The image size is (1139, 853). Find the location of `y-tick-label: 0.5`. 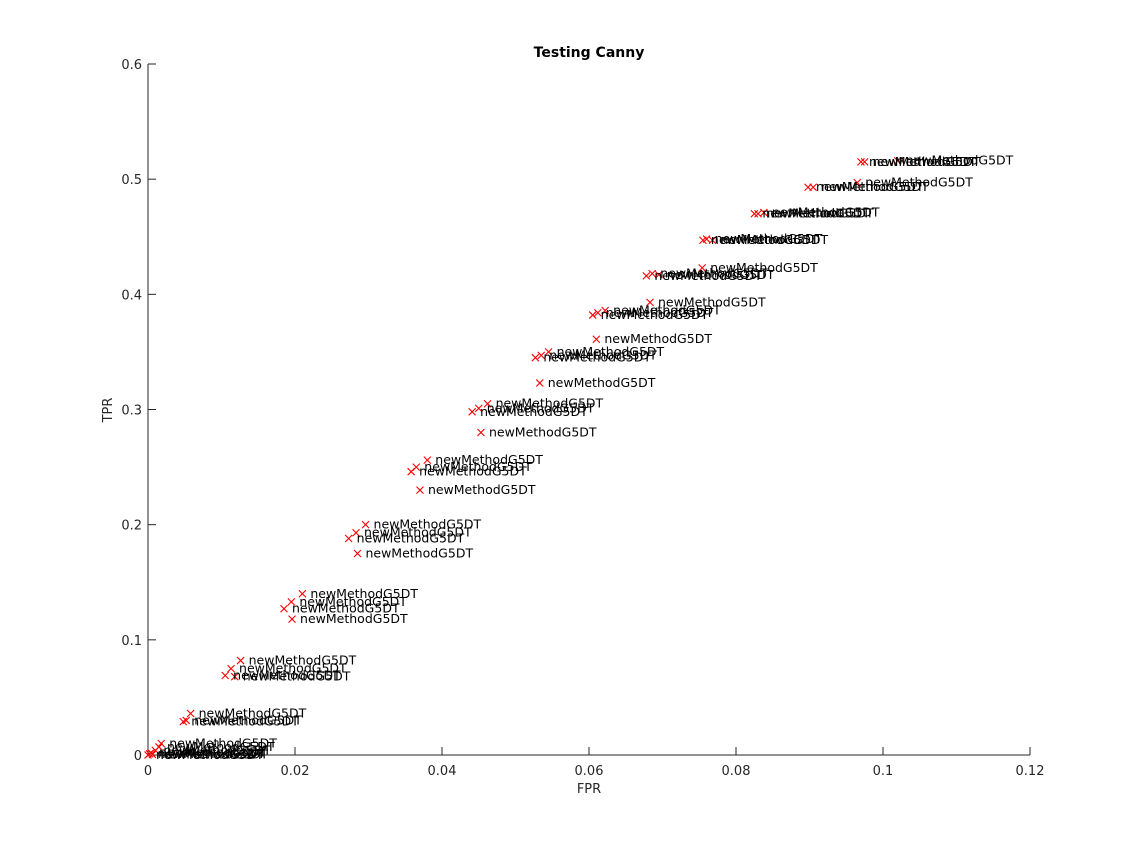

y-tick-label: 0.5 is located at coordinates (131, 180).